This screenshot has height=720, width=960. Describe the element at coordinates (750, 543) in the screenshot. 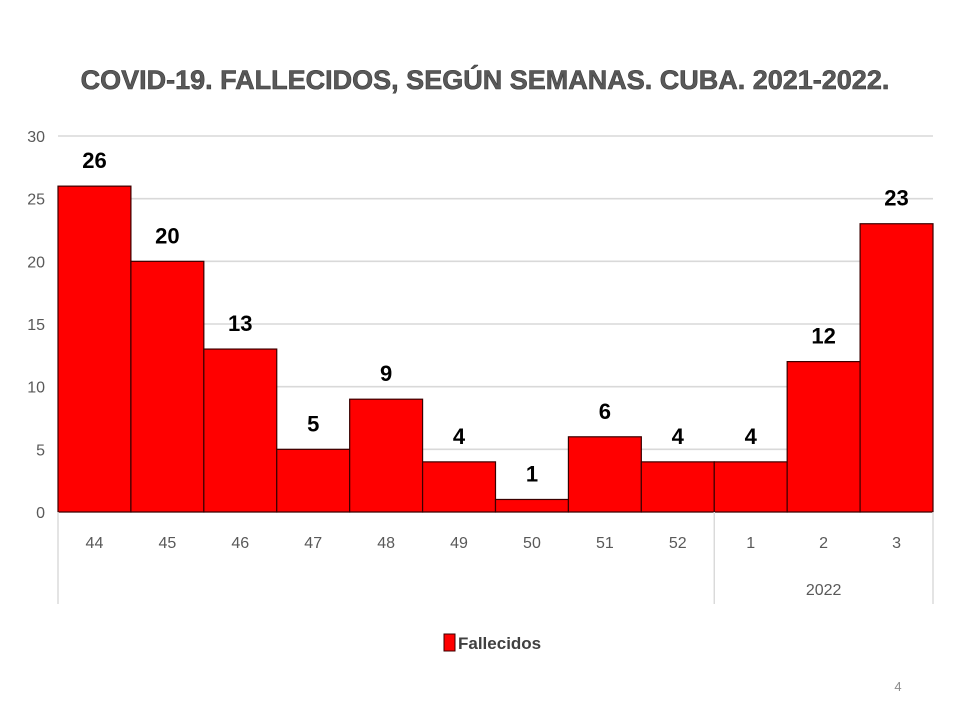

I see `x-tick-label: 1` at that location.